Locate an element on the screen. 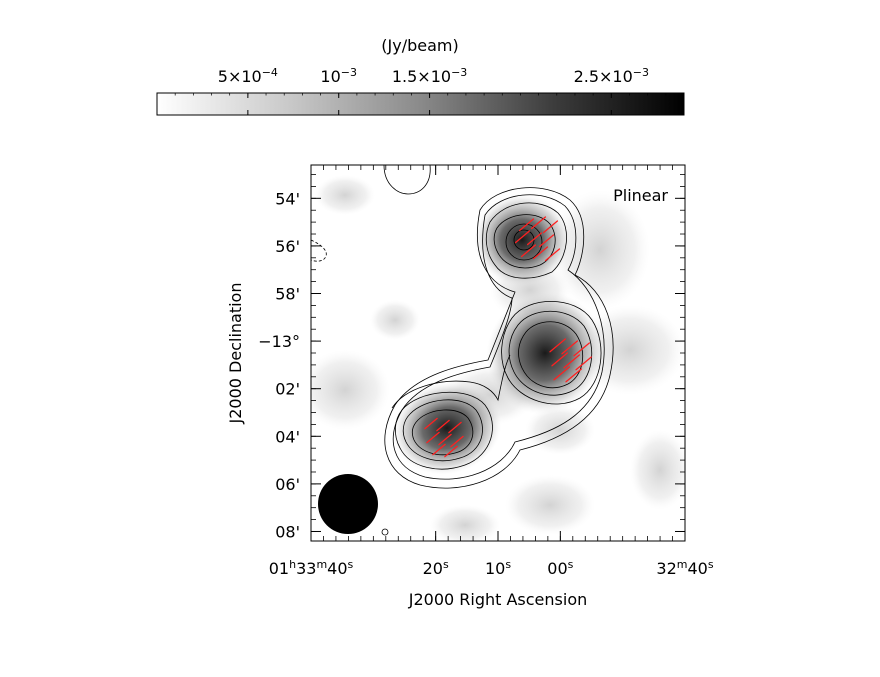 This screenshot has height=677, width=880. contour-outer is located at coordinates (499, 338).